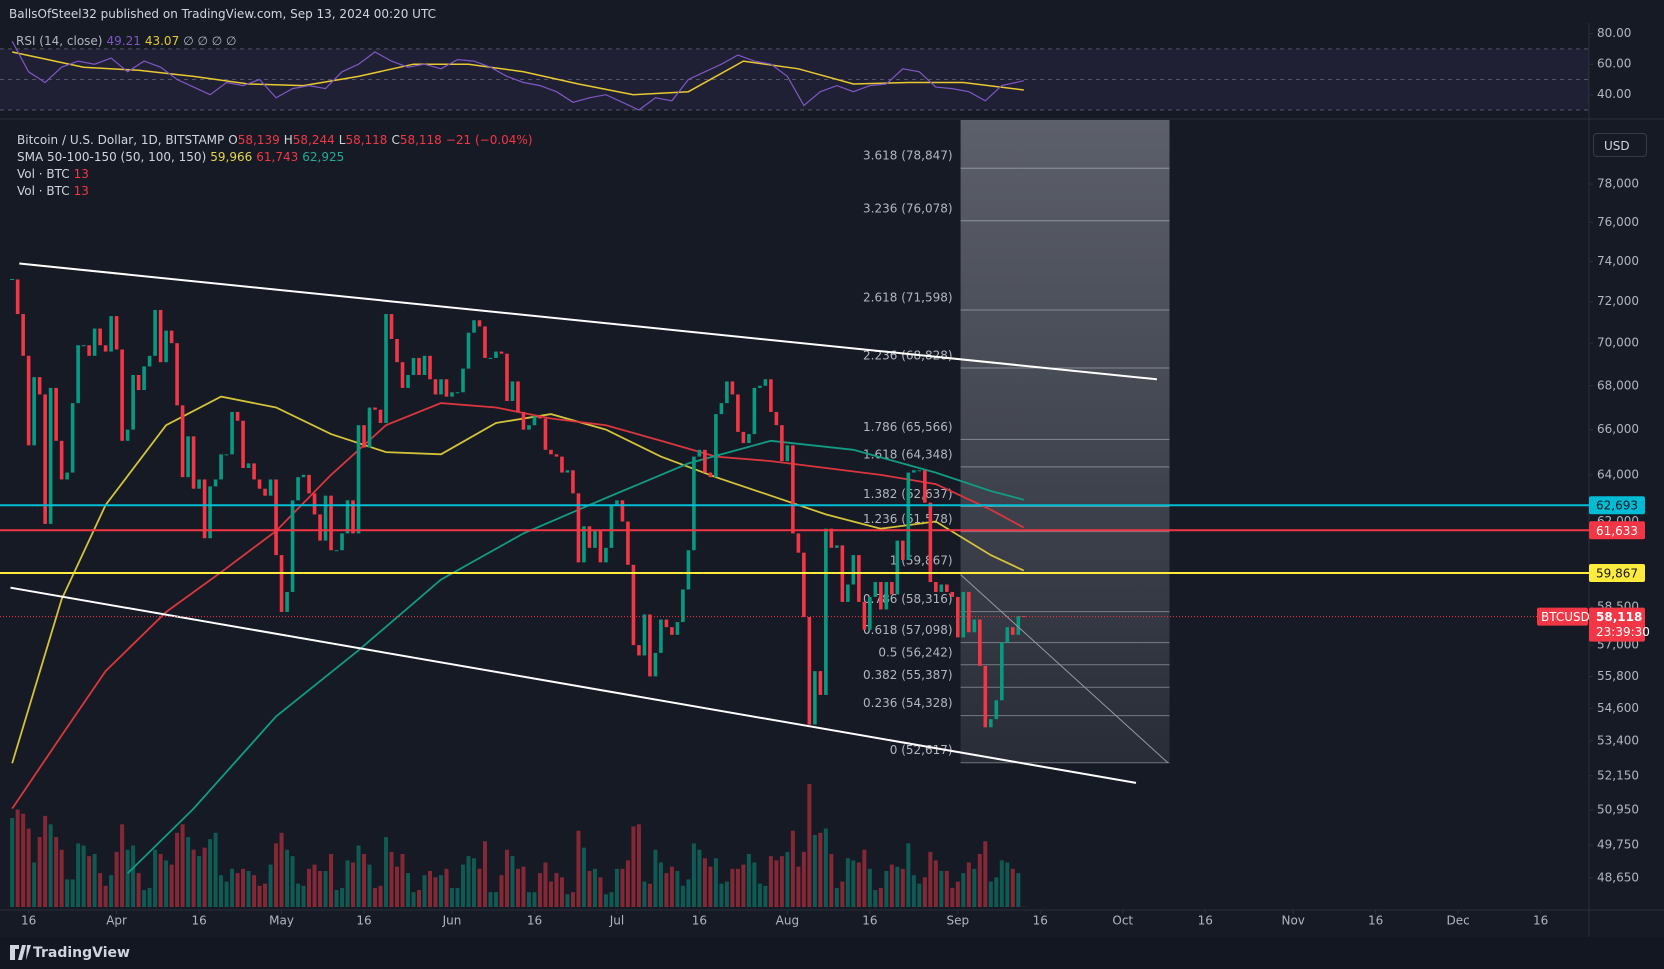 Image resolution: width=1664 pixels, height=969 pixels. Describe the element at coordinates (573, 685) in the screenshot. I see `trendline` at that location.